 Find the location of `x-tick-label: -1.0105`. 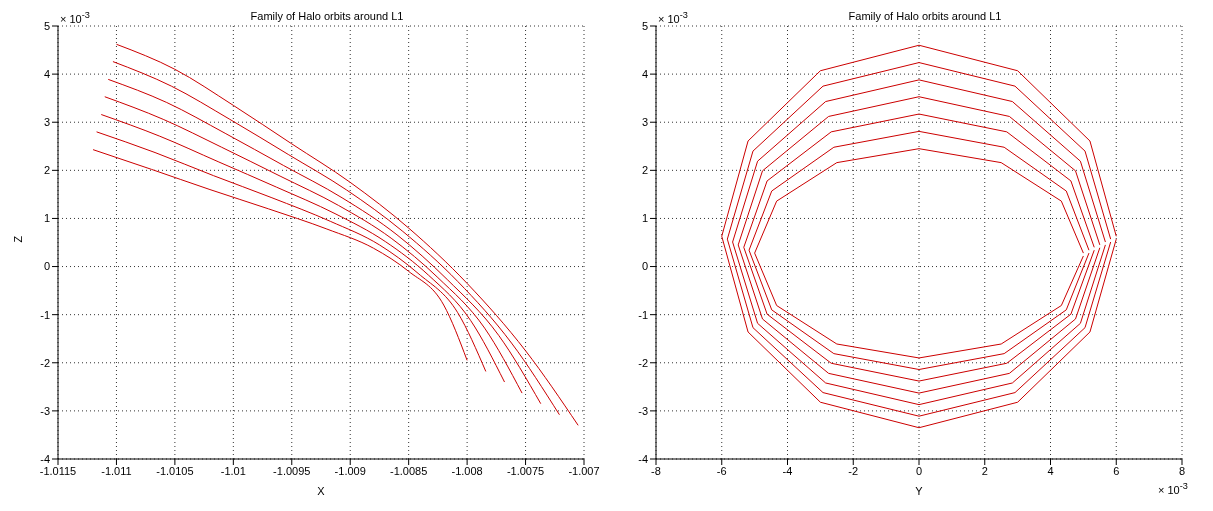

x-tick-label: -1.0105 is located at coordinates (175, 470).